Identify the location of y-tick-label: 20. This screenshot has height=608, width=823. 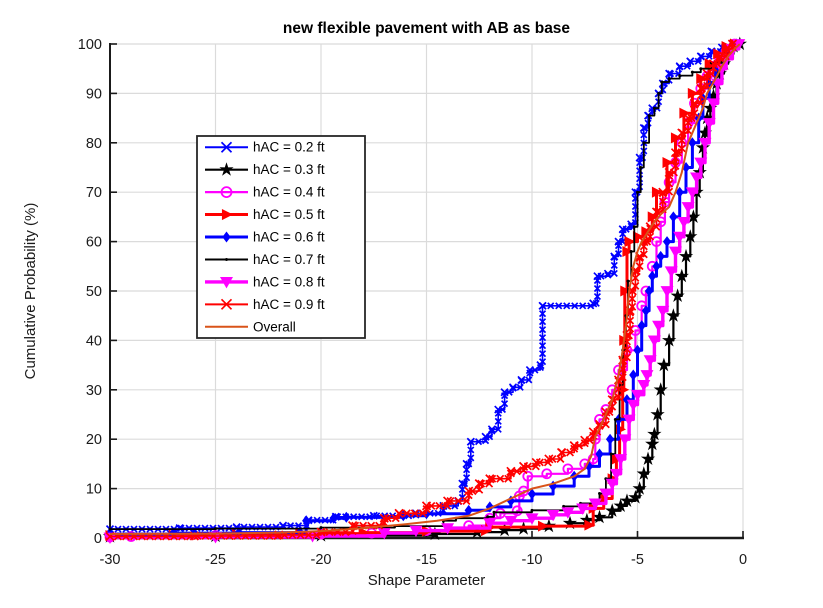
(94, 440).